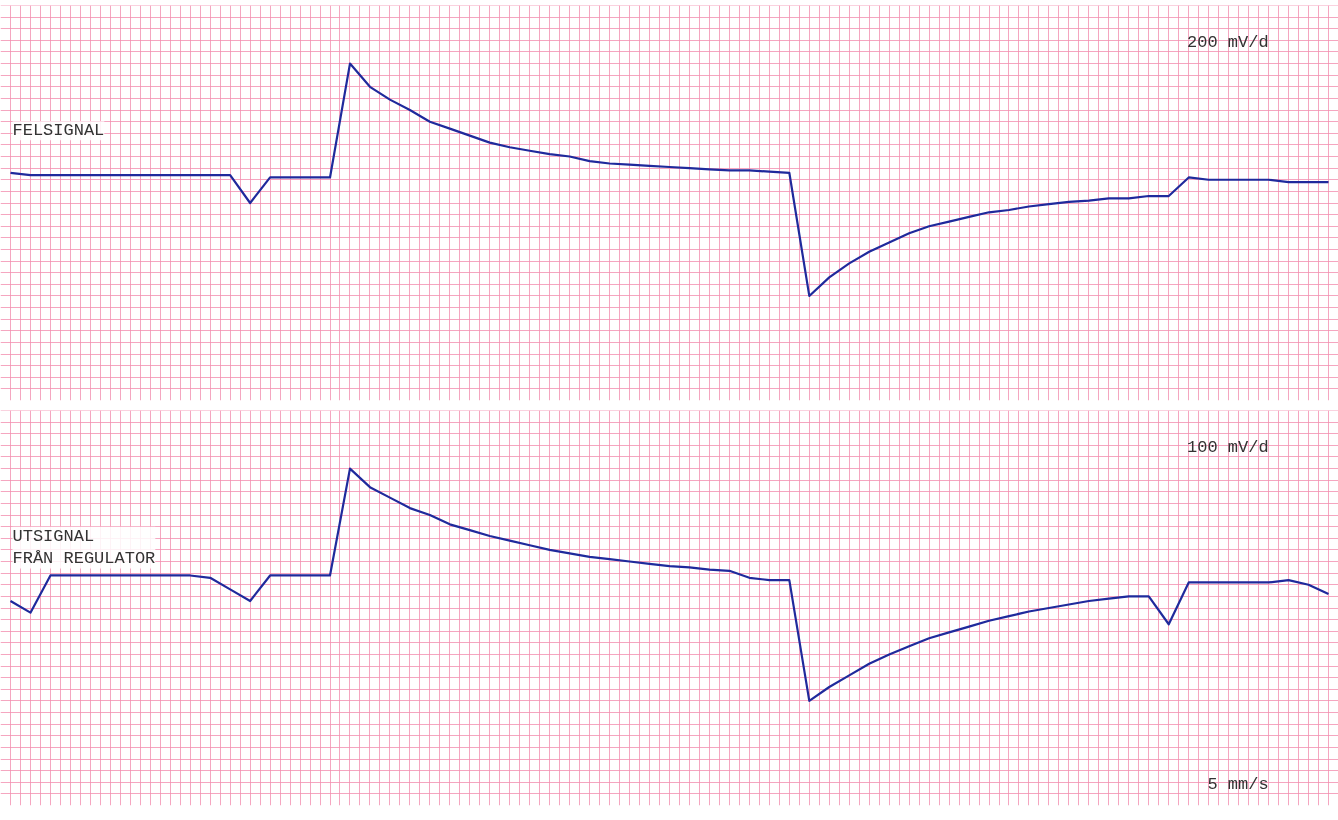 The image size is (1338, 820). I want to click on text: 100 mV/d, so click(1227, 447).